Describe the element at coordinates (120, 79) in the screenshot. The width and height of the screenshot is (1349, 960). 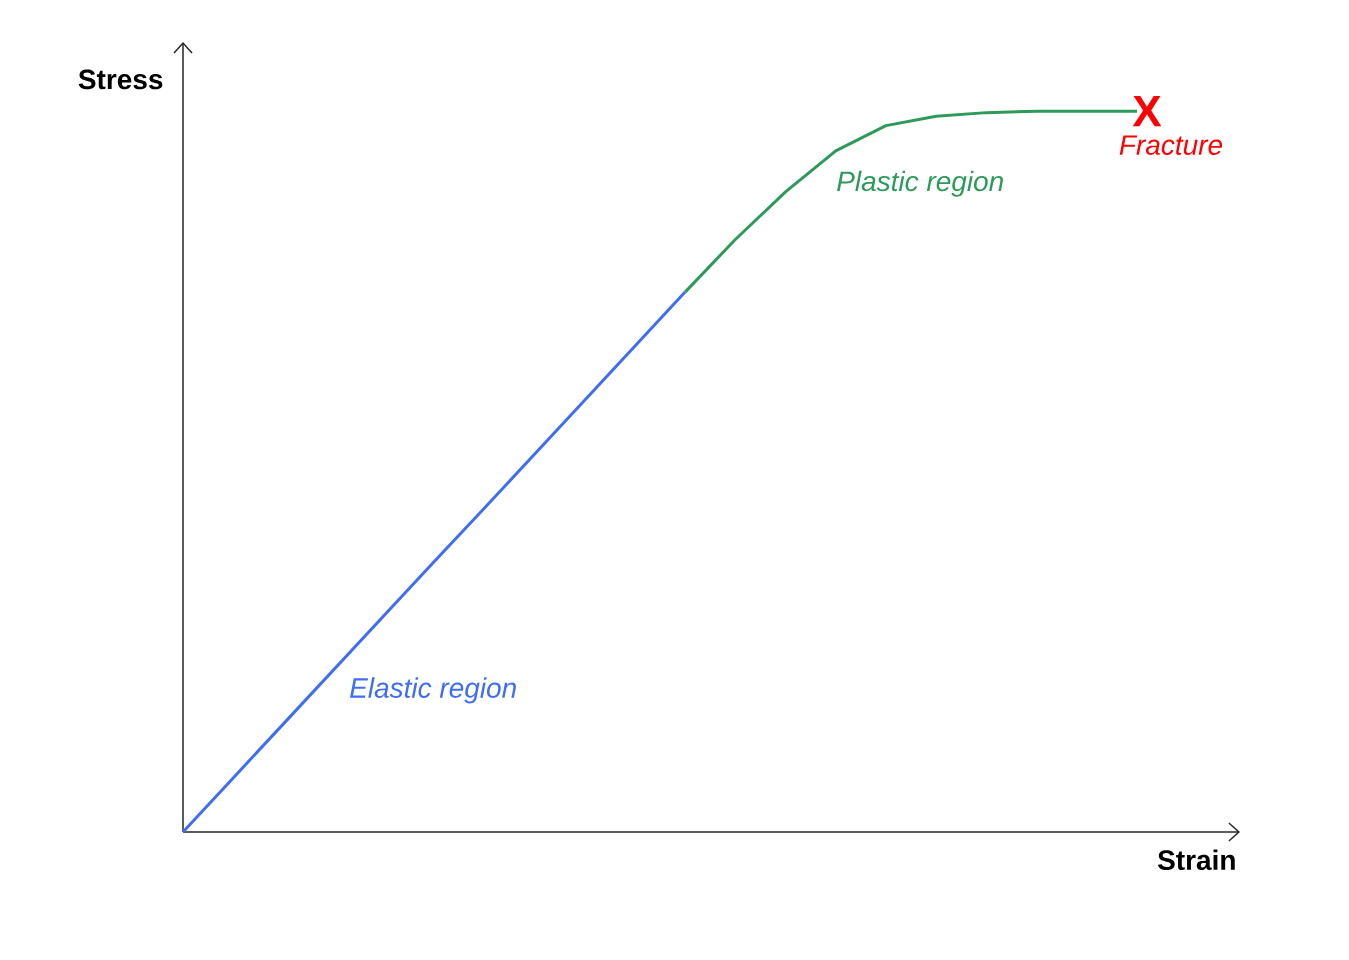
I see `y-axis-title: Stress` at that location.